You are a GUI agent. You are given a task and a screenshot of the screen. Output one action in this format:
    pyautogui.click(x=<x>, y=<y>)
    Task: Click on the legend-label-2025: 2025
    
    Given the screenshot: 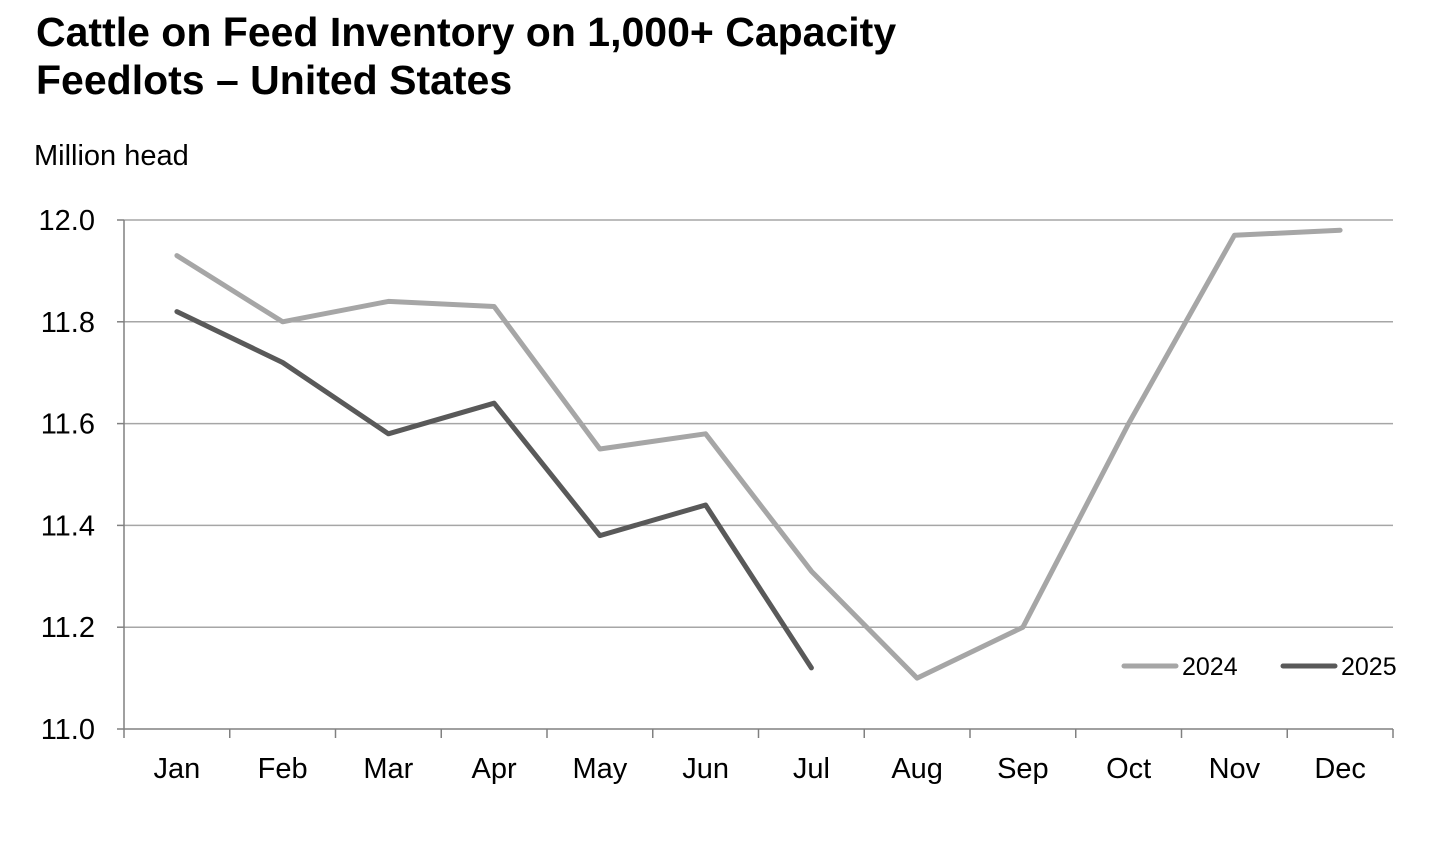 What is the action you would take?
    pyautogui.click(x=1369, y=667)
    